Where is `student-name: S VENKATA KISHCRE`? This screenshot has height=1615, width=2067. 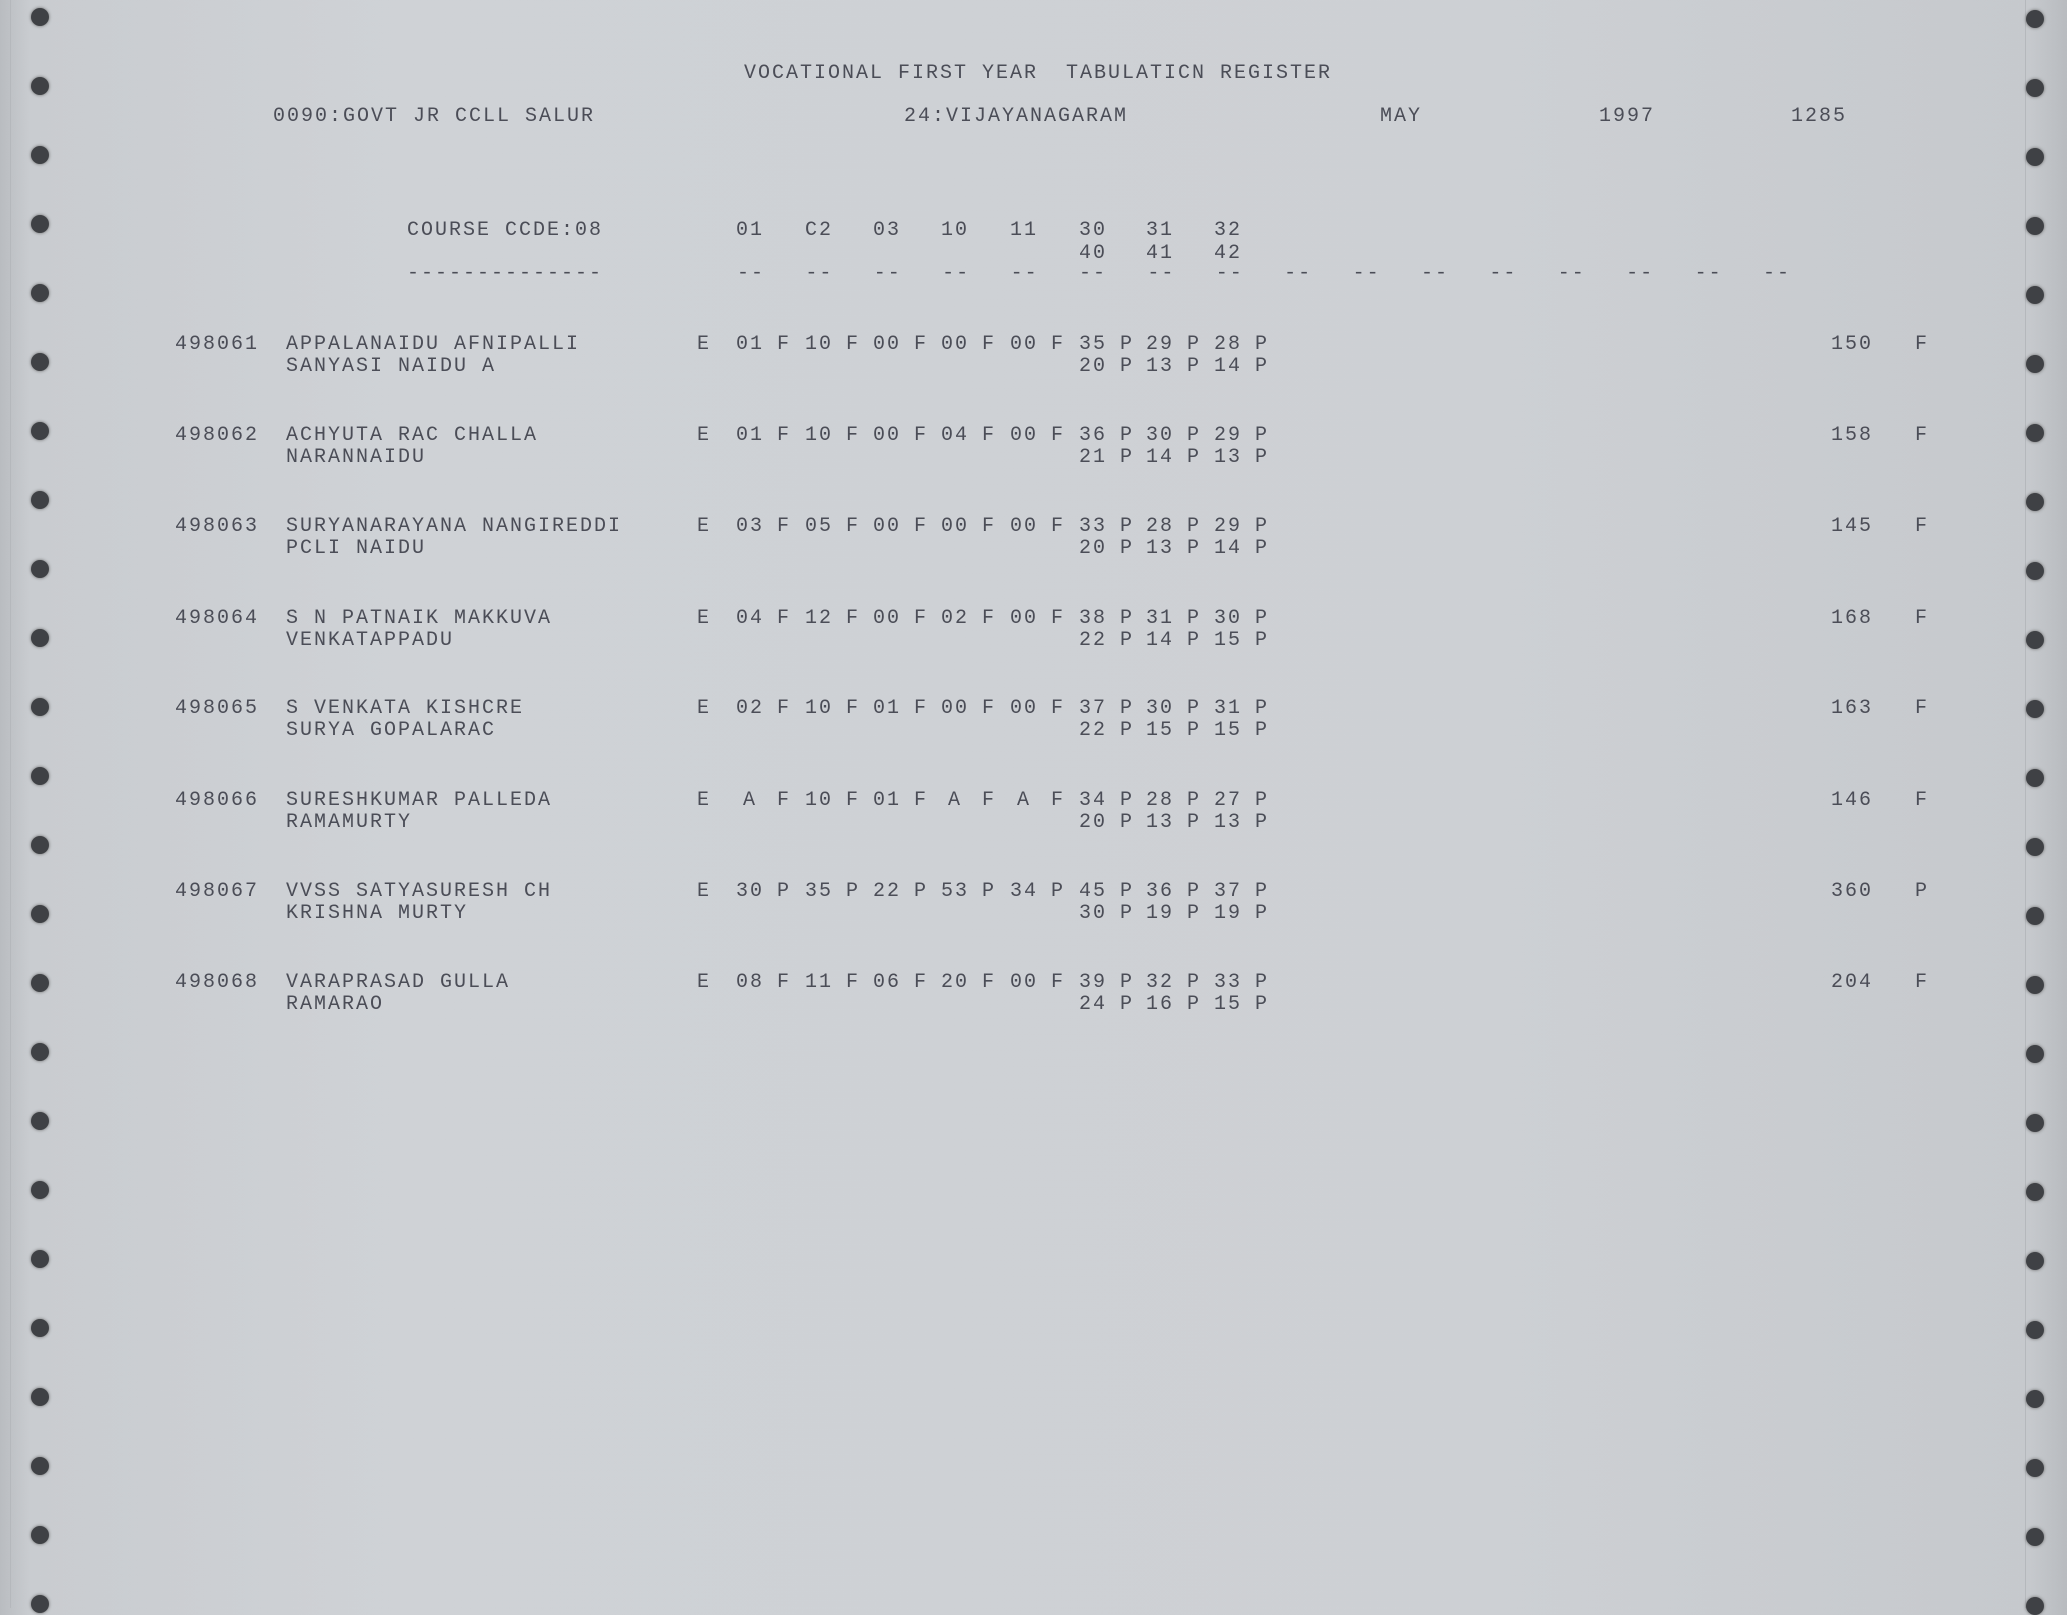 student-name: S VENKATA KISHCRE is located at coordinates (405, 708).